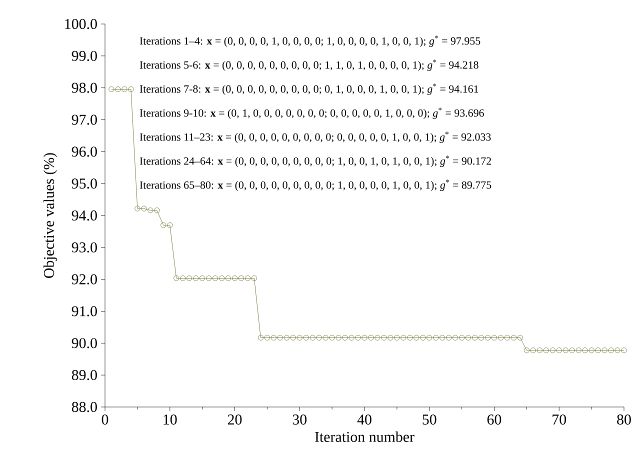  Describe the element at coordinates (84, 279) in the screenshot. I see `y-tick-label: 92.0` at that location.